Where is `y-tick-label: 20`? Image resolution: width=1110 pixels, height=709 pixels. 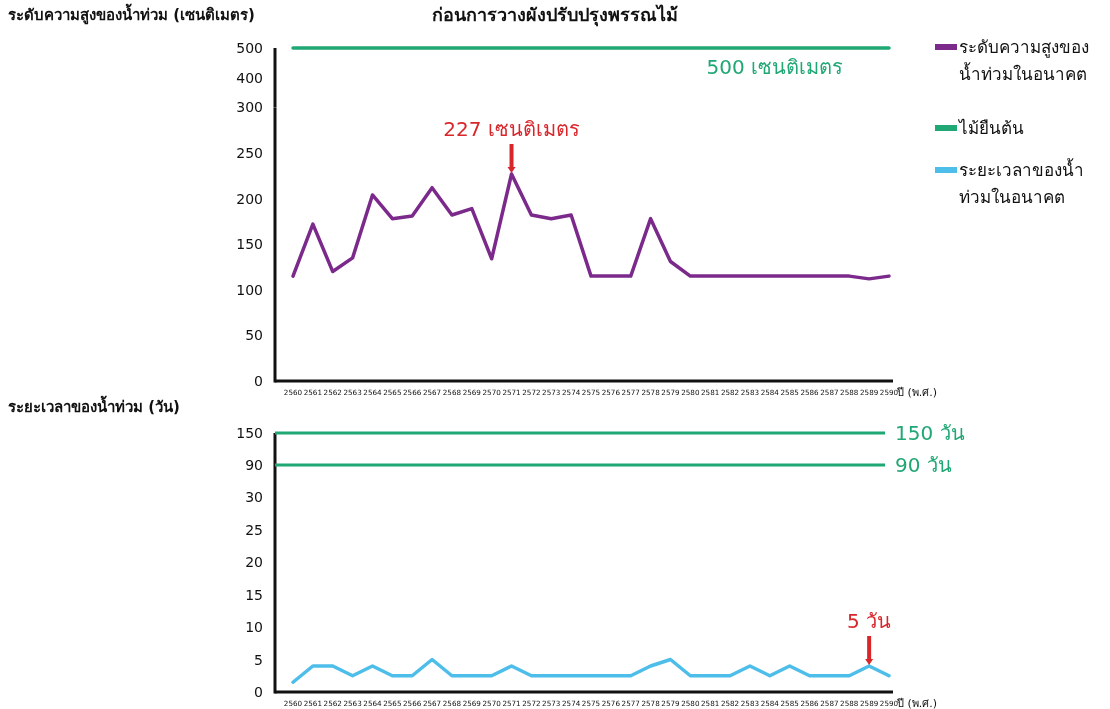
y-tick-label: 20 is located at coordinates (254, 562).